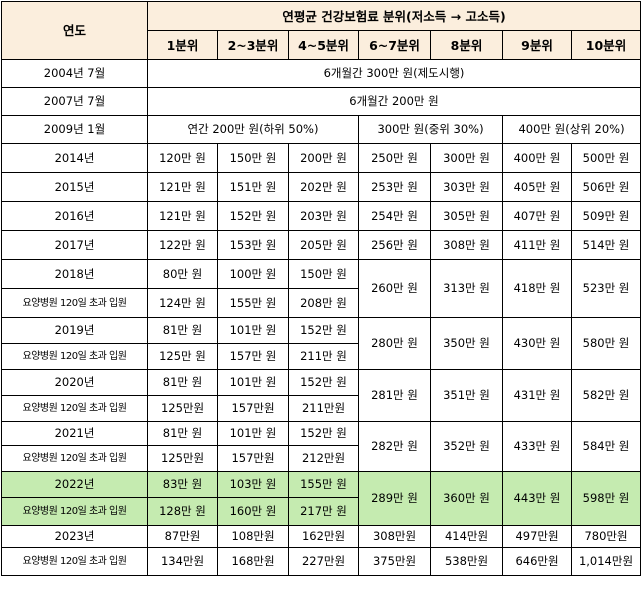  I want to click on value-cell: 308만원, so click(394, 536).